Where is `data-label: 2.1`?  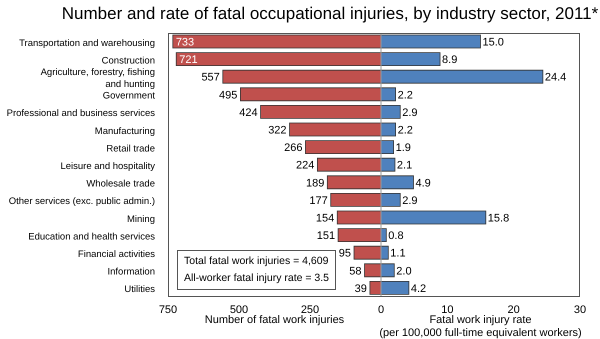
data-label: 2.1 is located at coordinates (404, 166).